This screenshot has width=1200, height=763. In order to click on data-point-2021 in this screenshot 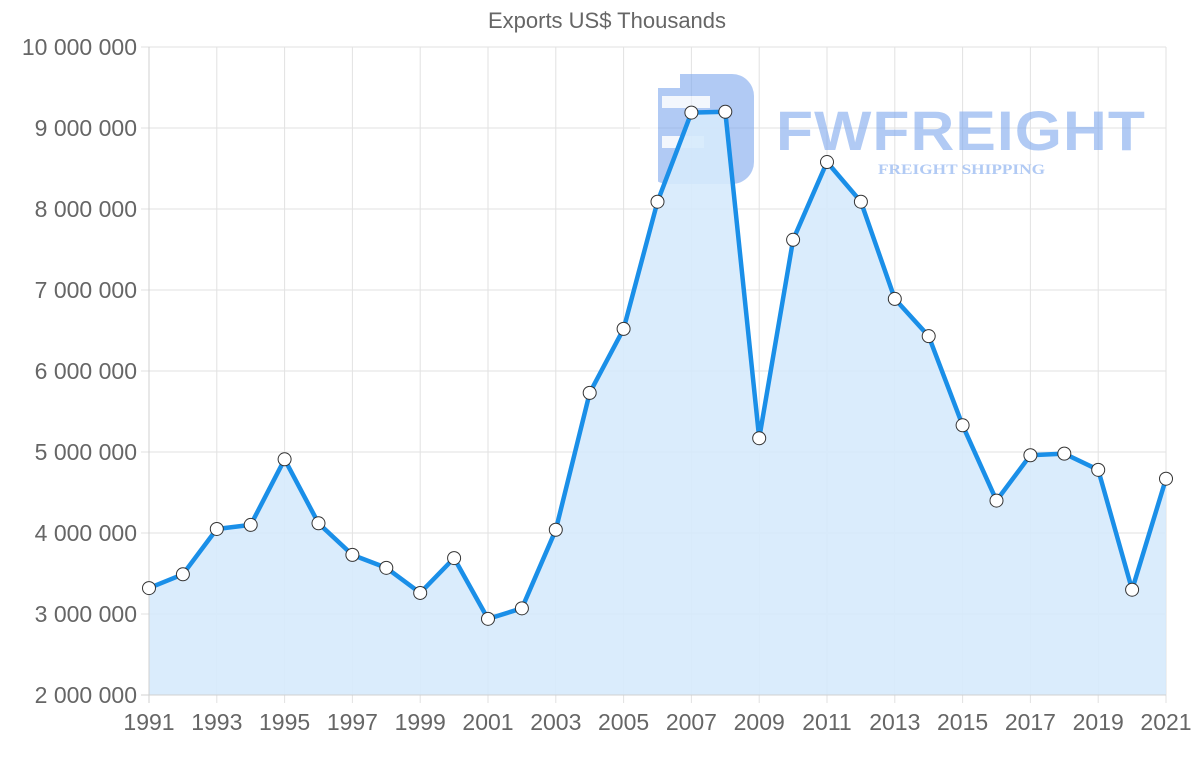, I will do `click(1166, 478)`.